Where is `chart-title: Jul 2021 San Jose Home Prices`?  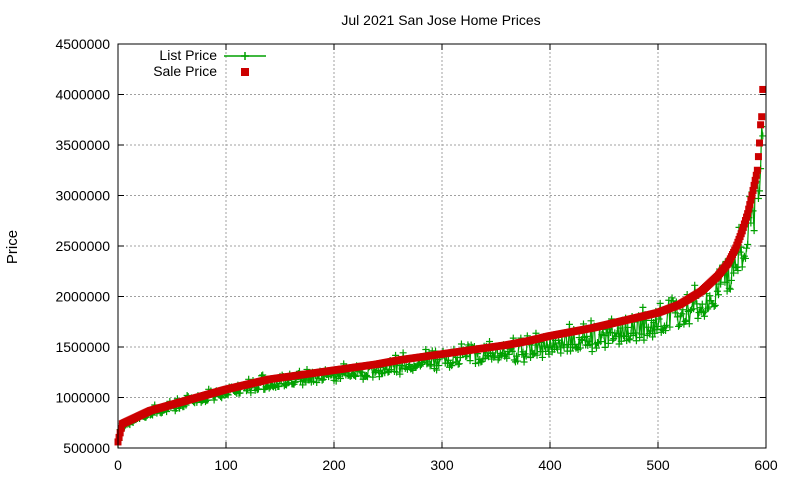
chart-title: Jul 2021 San Jose Home Prices is located at coordinates (440, 20).